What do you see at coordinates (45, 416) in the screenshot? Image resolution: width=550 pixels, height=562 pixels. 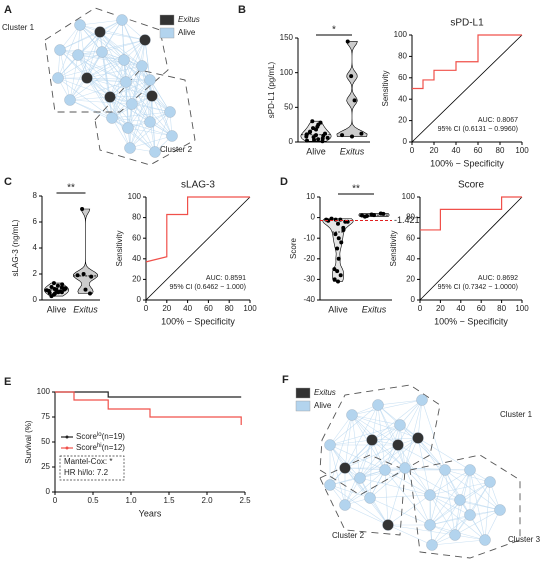 I see `y-tick-label: 75` at bounding box center [45, 416].